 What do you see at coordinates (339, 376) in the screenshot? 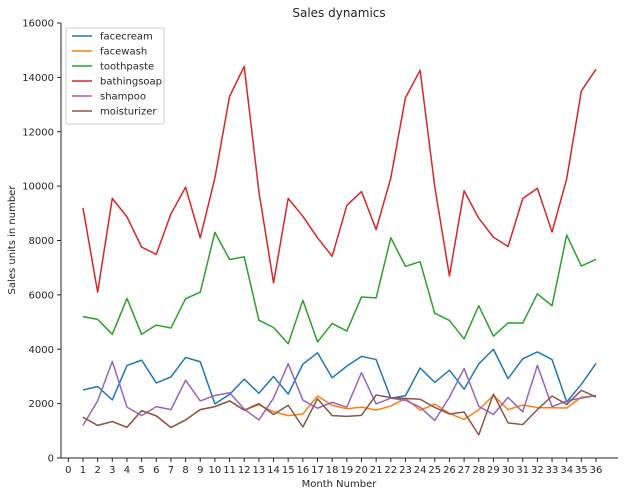
I see `series-line-facecream` at bounding box center [339, 376].